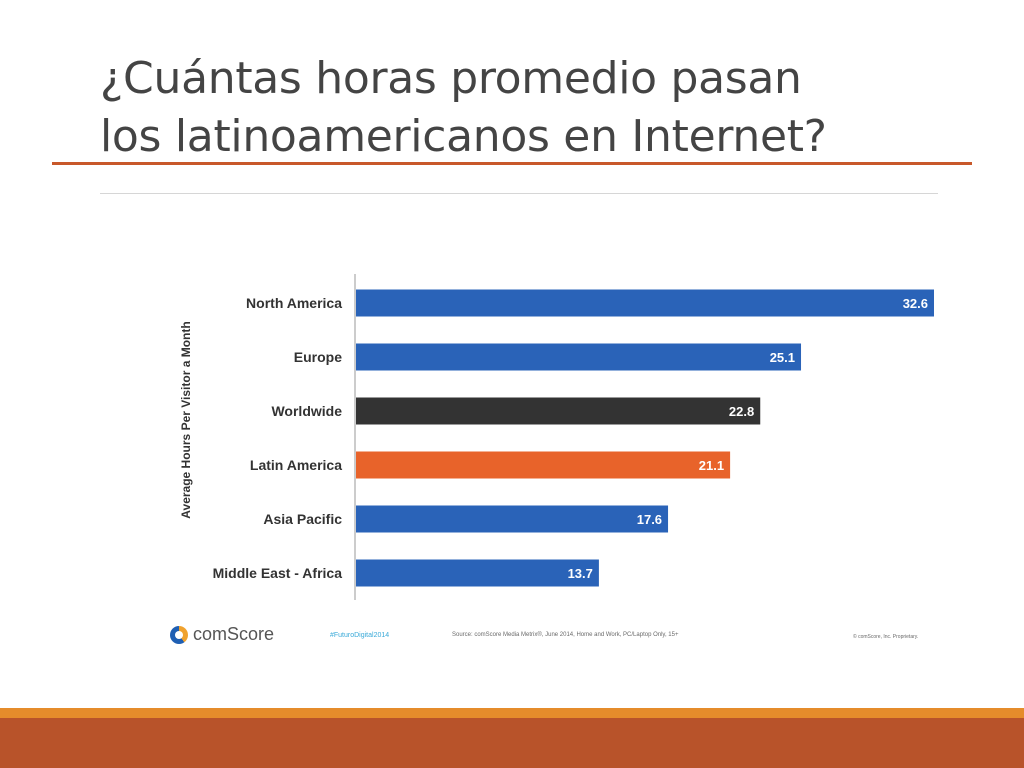 This screenshot has width=1024, height=768. What do you see at coordinates (519, 193) in the screenshot?
I see `divider-line` at bounding box center [519, 193].